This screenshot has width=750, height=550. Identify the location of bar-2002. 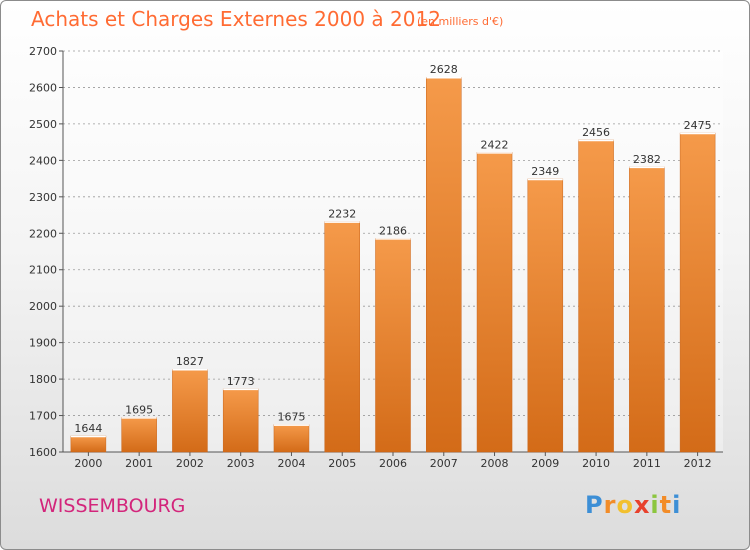
(190, 410).